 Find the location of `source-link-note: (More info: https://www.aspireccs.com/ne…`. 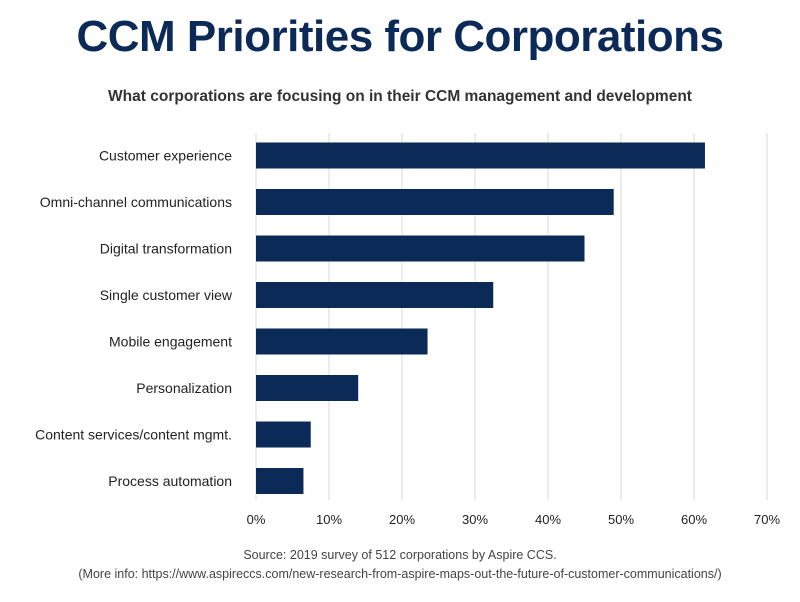

source-link-note: (More info: https://www.aspireccs.com/ne… is located at coordinates (400, 574).